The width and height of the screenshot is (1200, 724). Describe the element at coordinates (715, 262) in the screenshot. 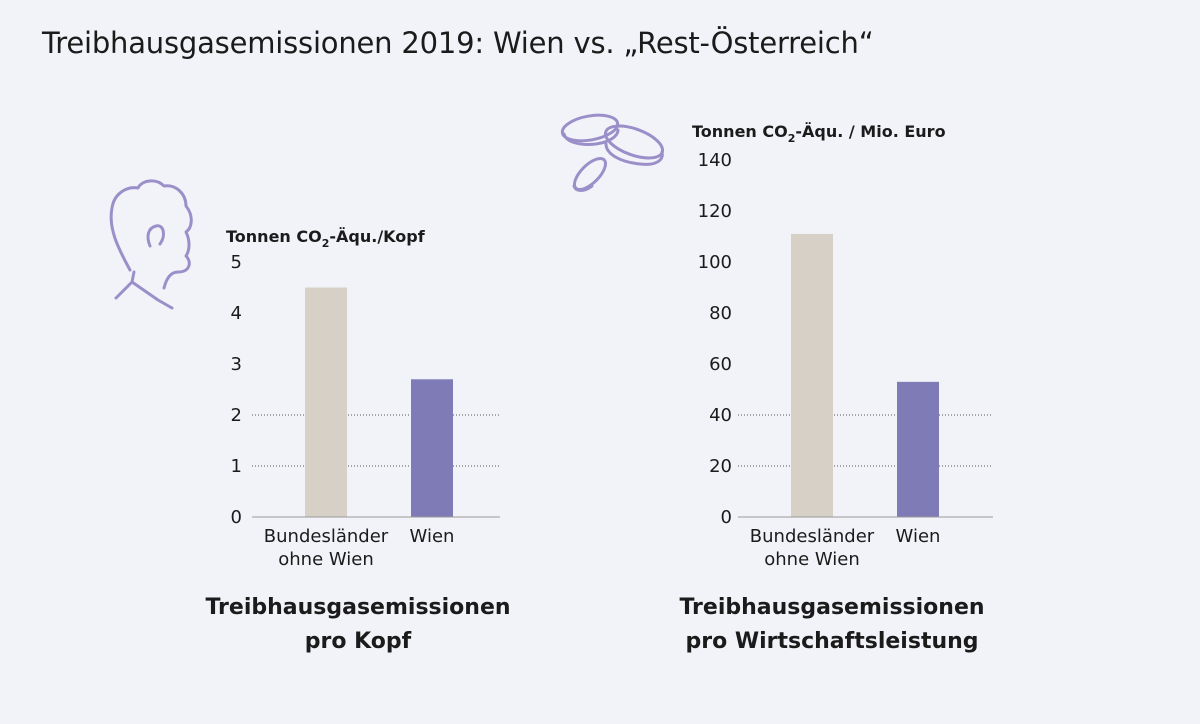

I see `chart-2-y-tick-label: 100` at that location.